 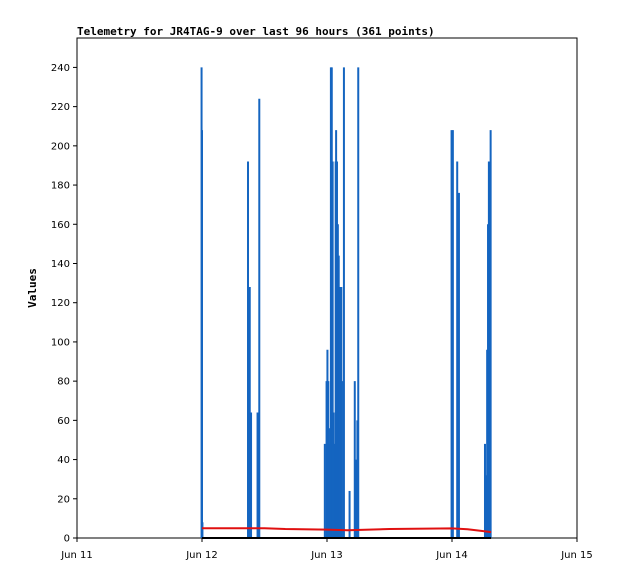 I want to click on y-tick-label: 40, so click(x=63, y=460).